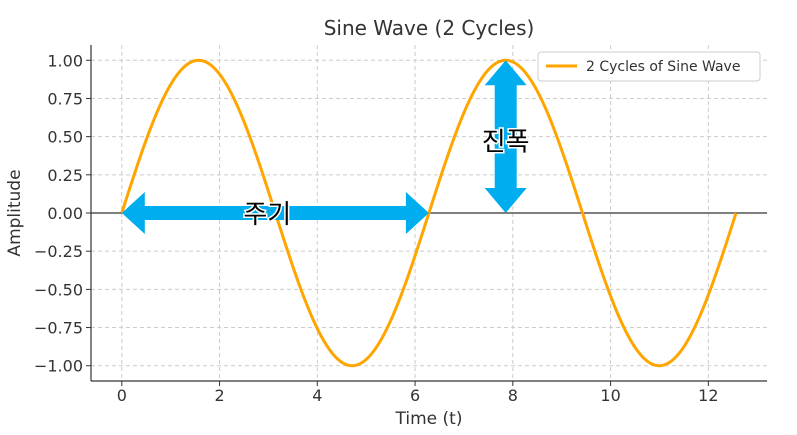  What do you see at coordinates (65, 137) in the screenshot?
I see `y-tick-label-2: 0.50` at bounding box center [65, 137].